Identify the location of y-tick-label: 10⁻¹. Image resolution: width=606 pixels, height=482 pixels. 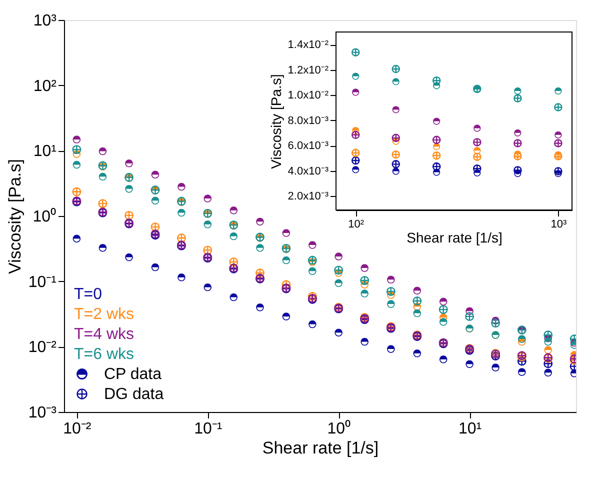
(42, 282).